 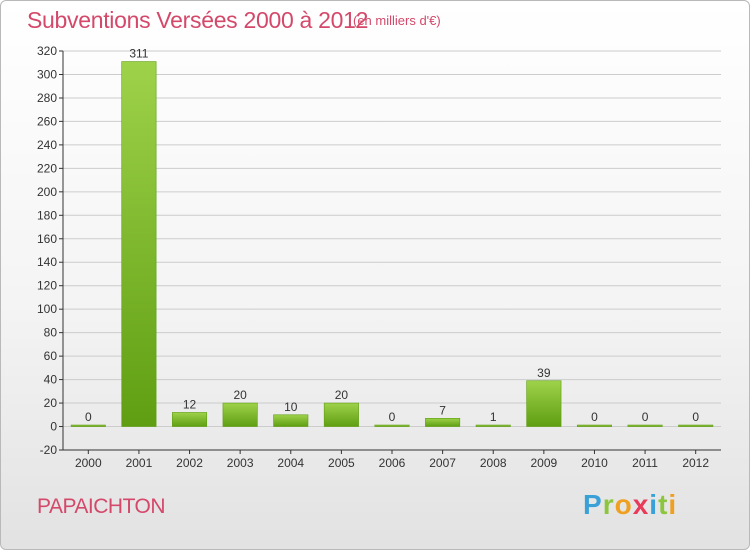 What do you see at coordinates (594, 463) in the screenshot?
I see `x-tick-label: 2010` at bounding box center [594, 463].